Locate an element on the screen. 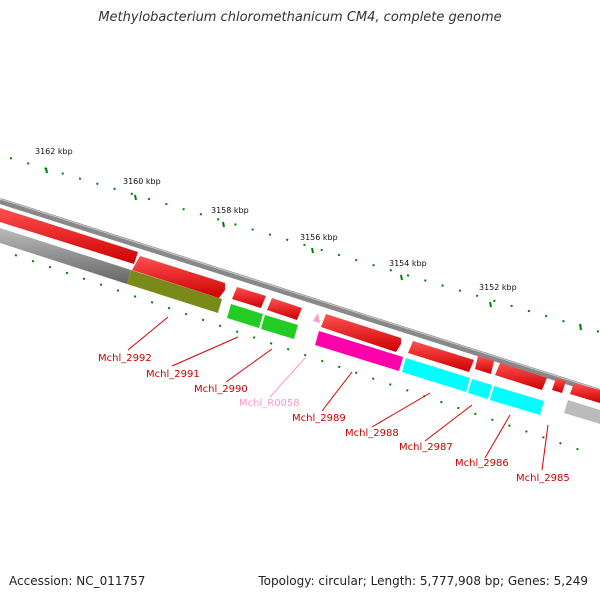 This screenshot has width=600, height=600. gene-label: Mchl_2986 is located at coordinates (482, 463).